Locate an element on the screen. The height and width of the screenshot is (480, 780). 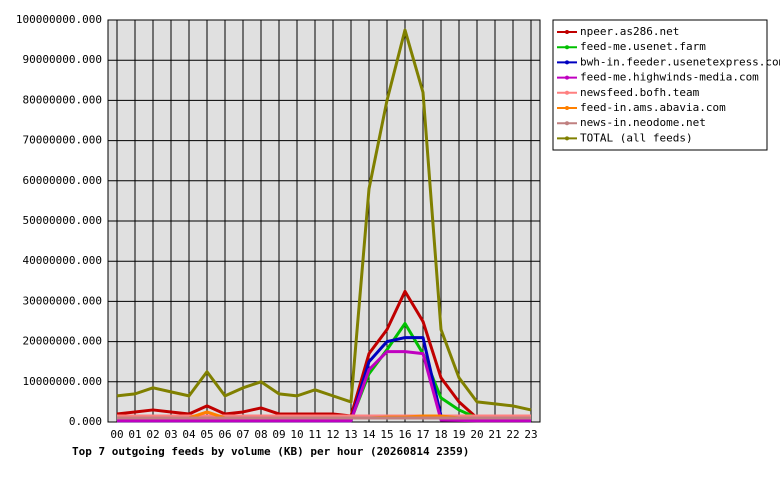
x-tick-label: 08 is located at coordinates (260, 434).